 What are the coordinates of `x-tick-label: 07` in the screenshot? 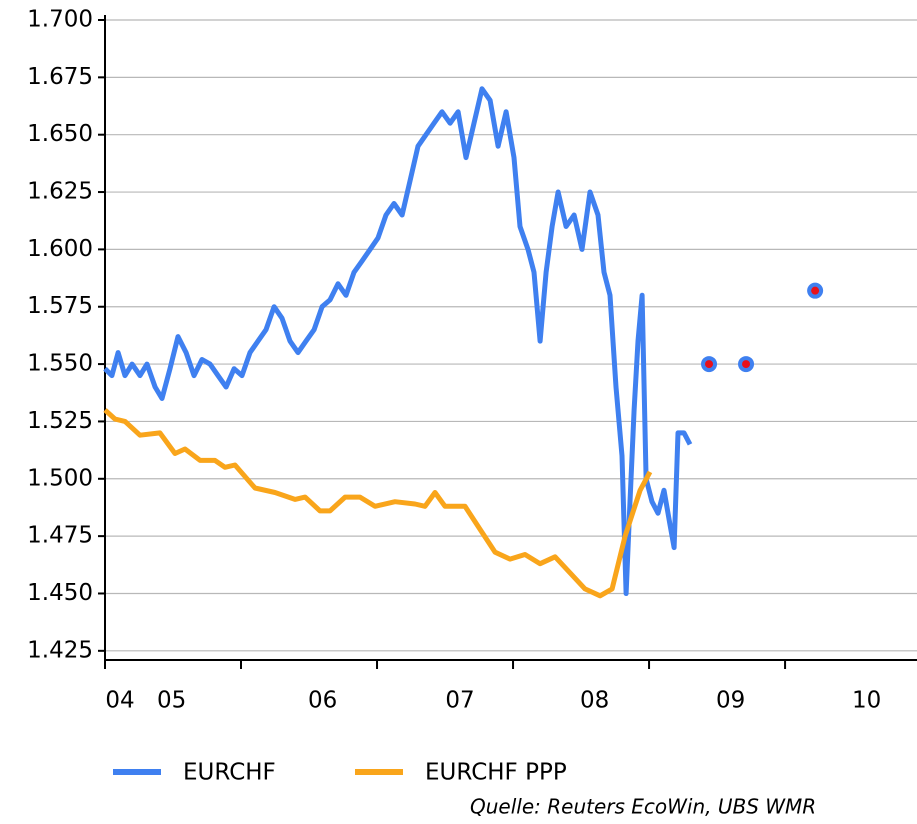 It's located at (459, 701).